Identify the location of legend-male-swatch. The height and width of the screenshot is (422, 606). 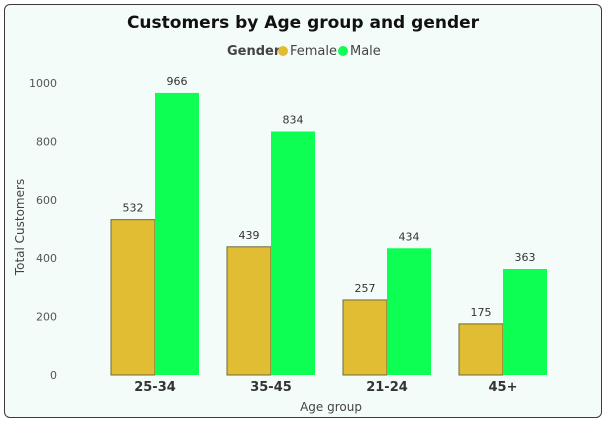
(343, 51).